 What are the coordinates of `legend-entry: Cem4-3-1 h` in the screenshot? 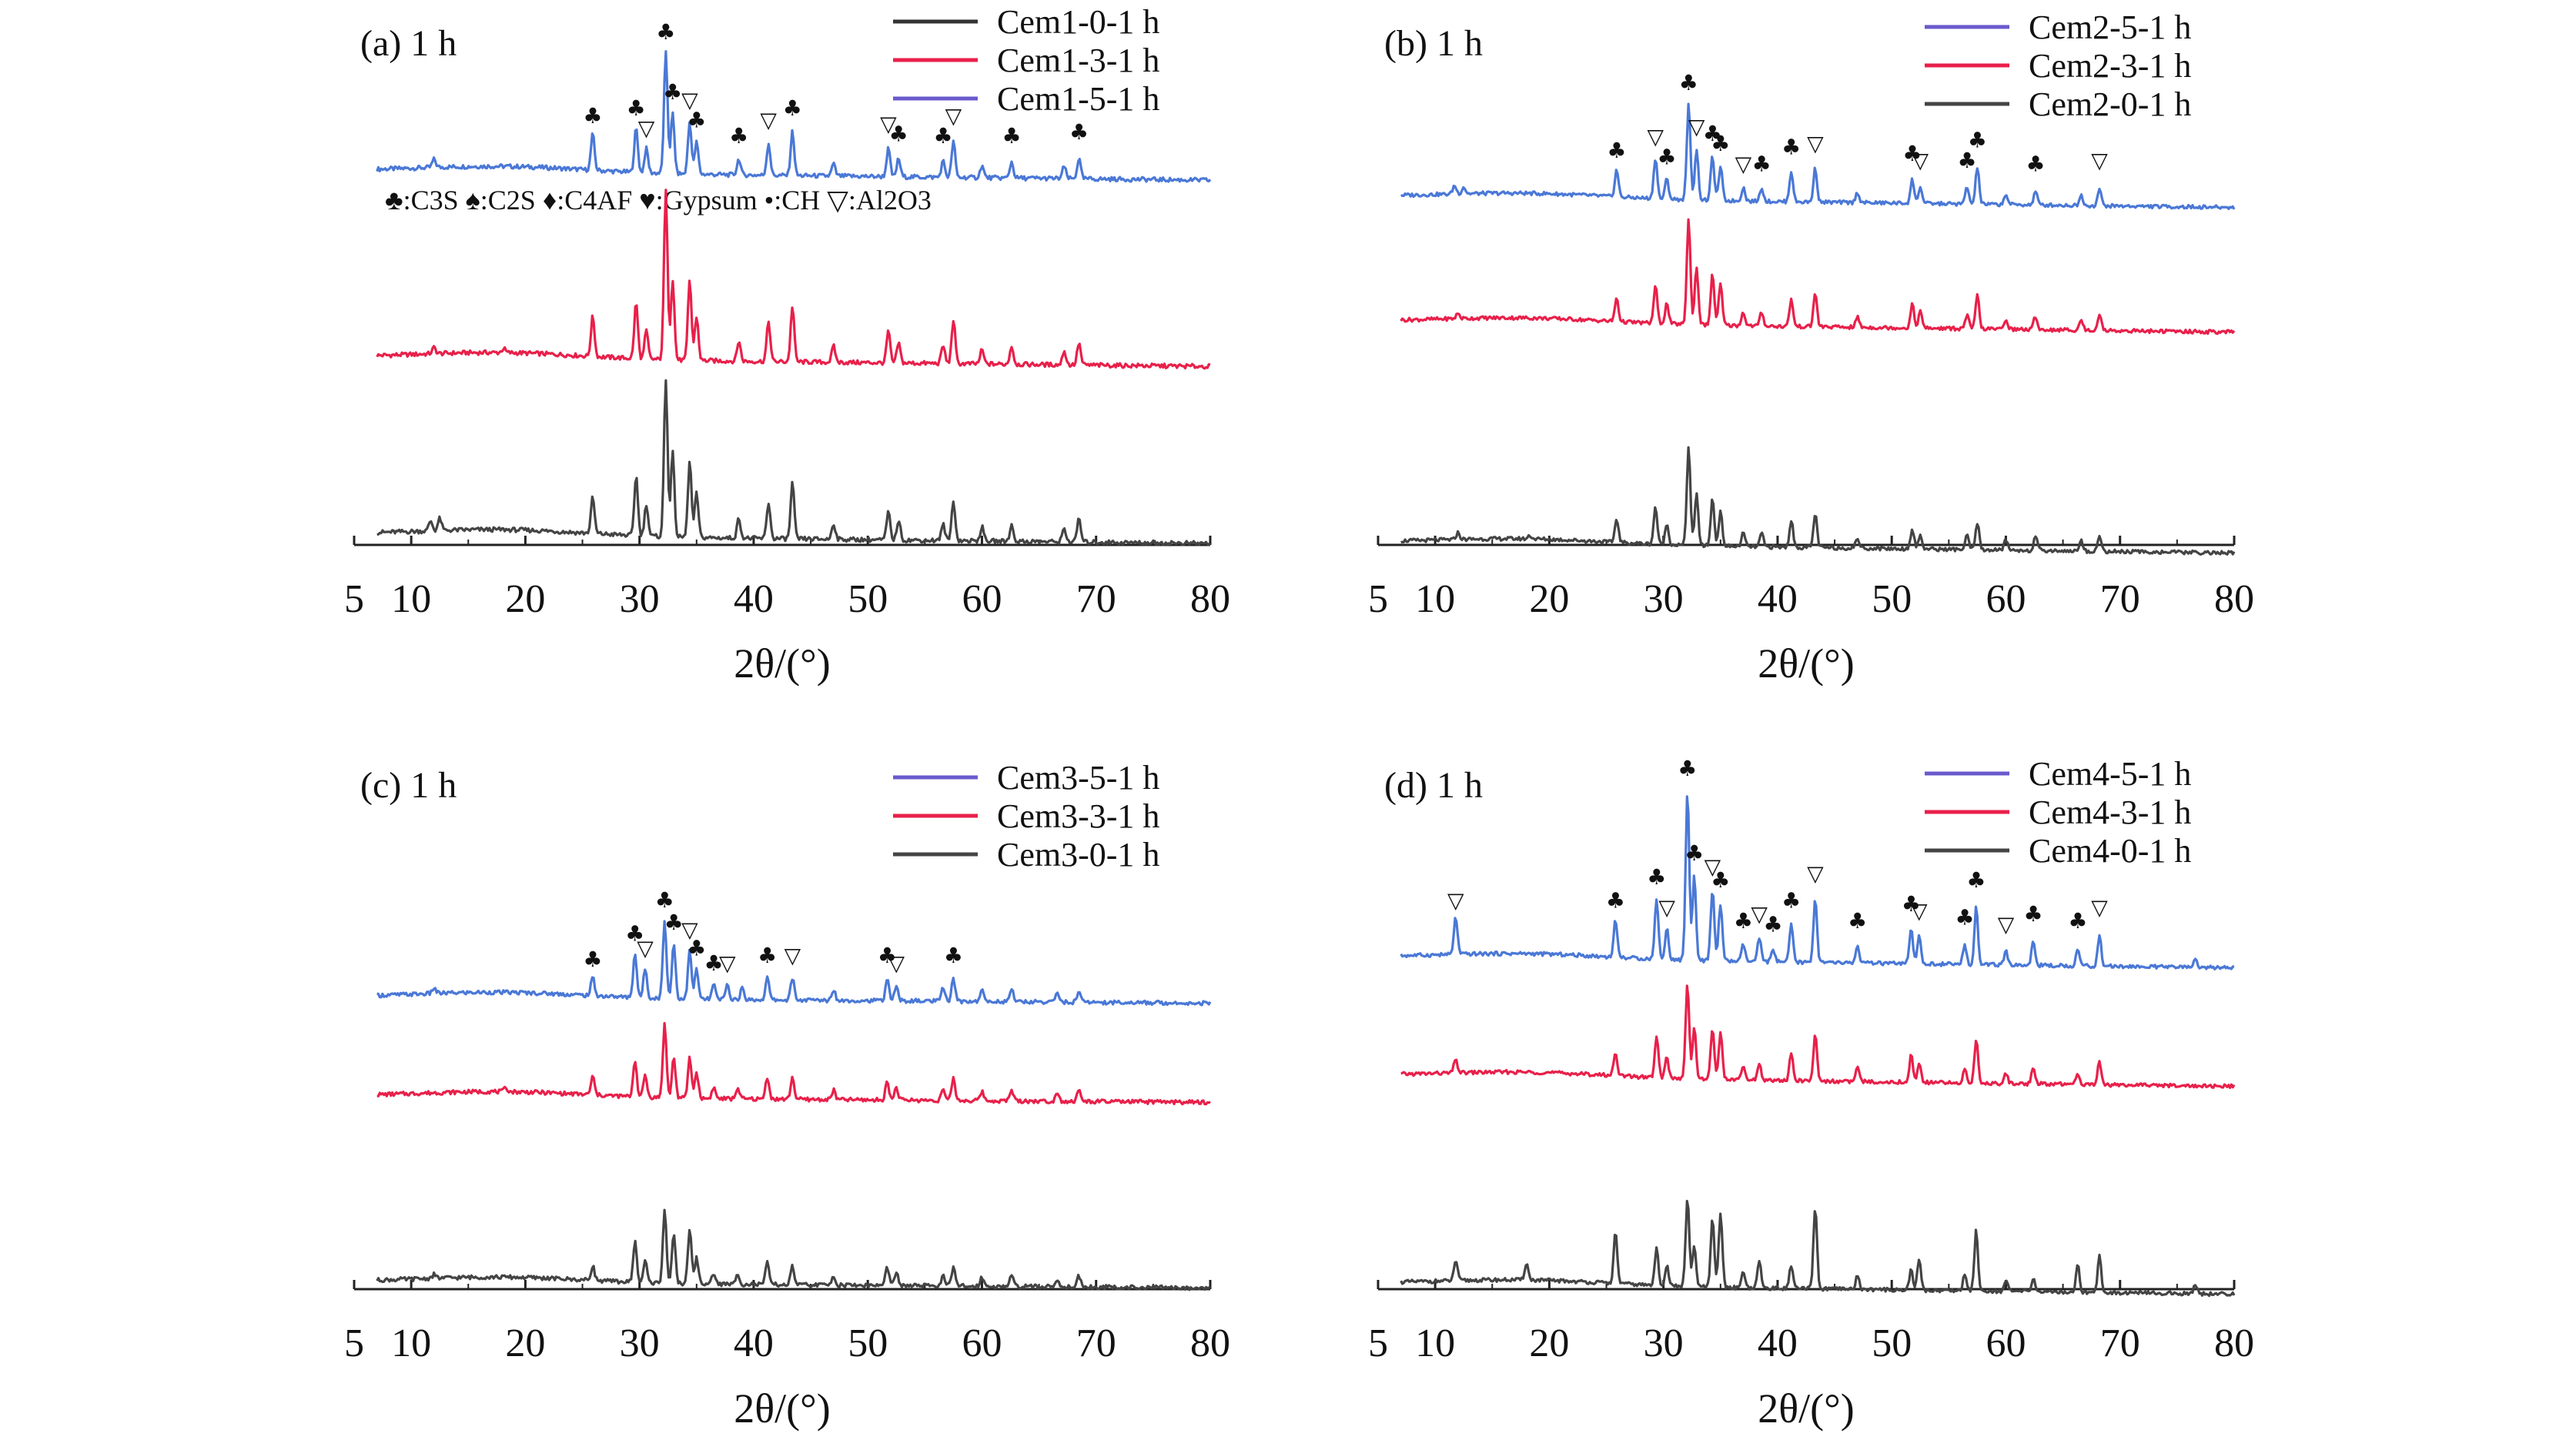 It's located at (2110, 813).